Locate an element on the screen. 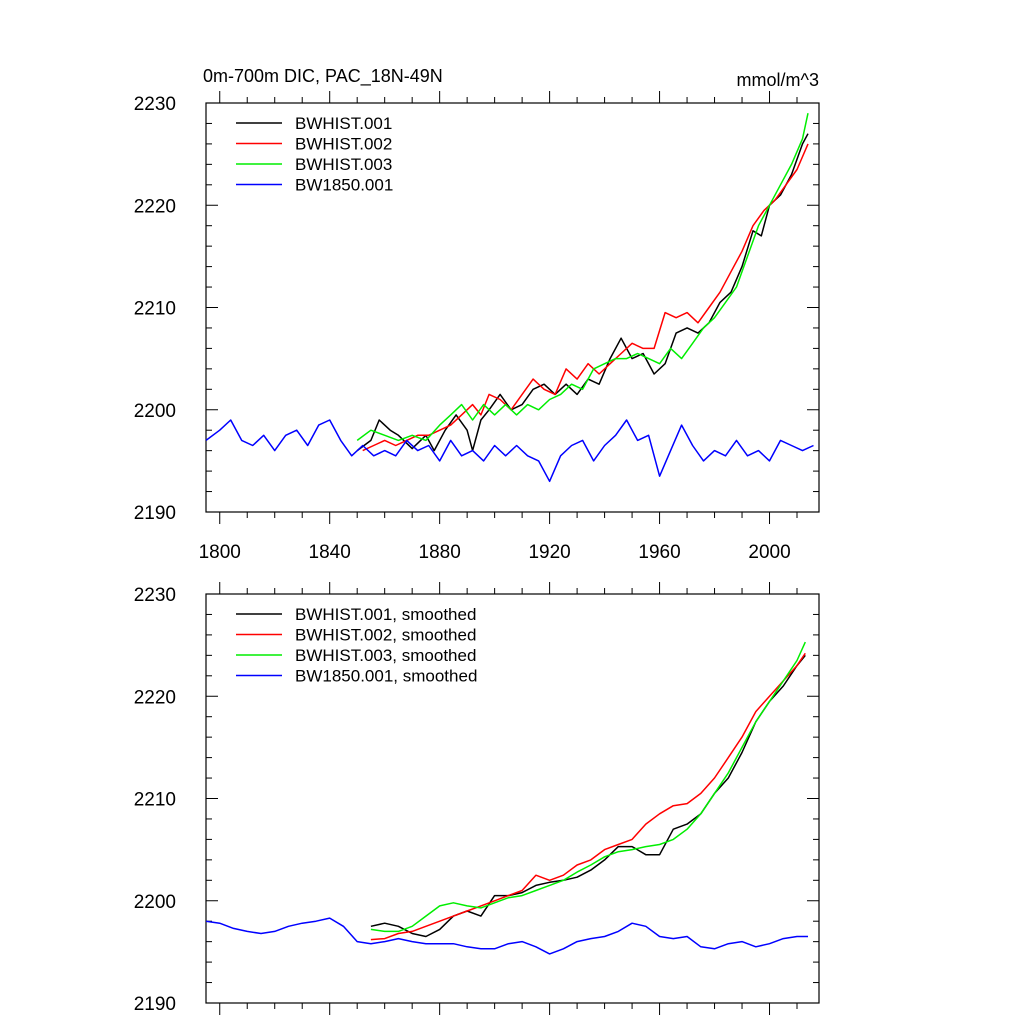 Image resolution: width=1024 pixels, height=1024 pixels. x-tick-label: 1920 is located at coordinates (549, 552).